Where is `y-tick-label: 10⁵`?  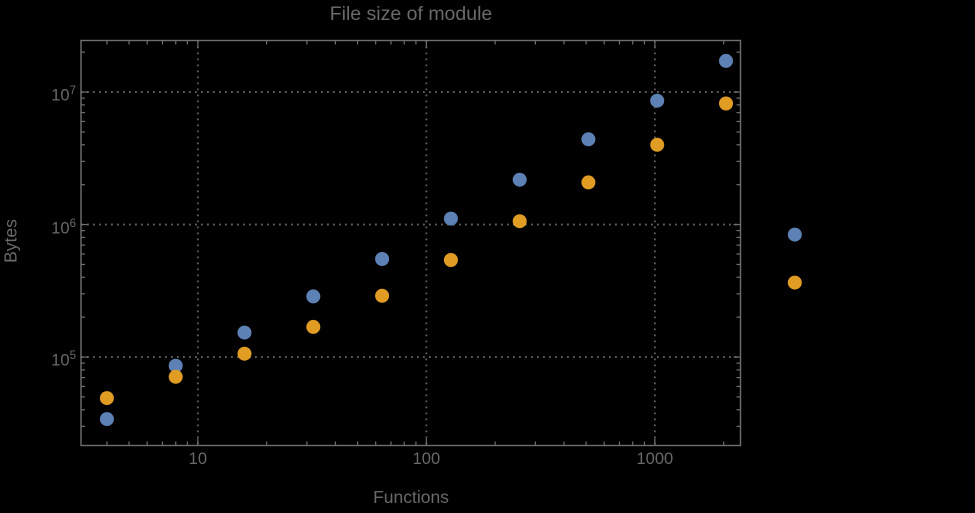 y-tick-label: 10⁵ is located at coordinates (63, 360).